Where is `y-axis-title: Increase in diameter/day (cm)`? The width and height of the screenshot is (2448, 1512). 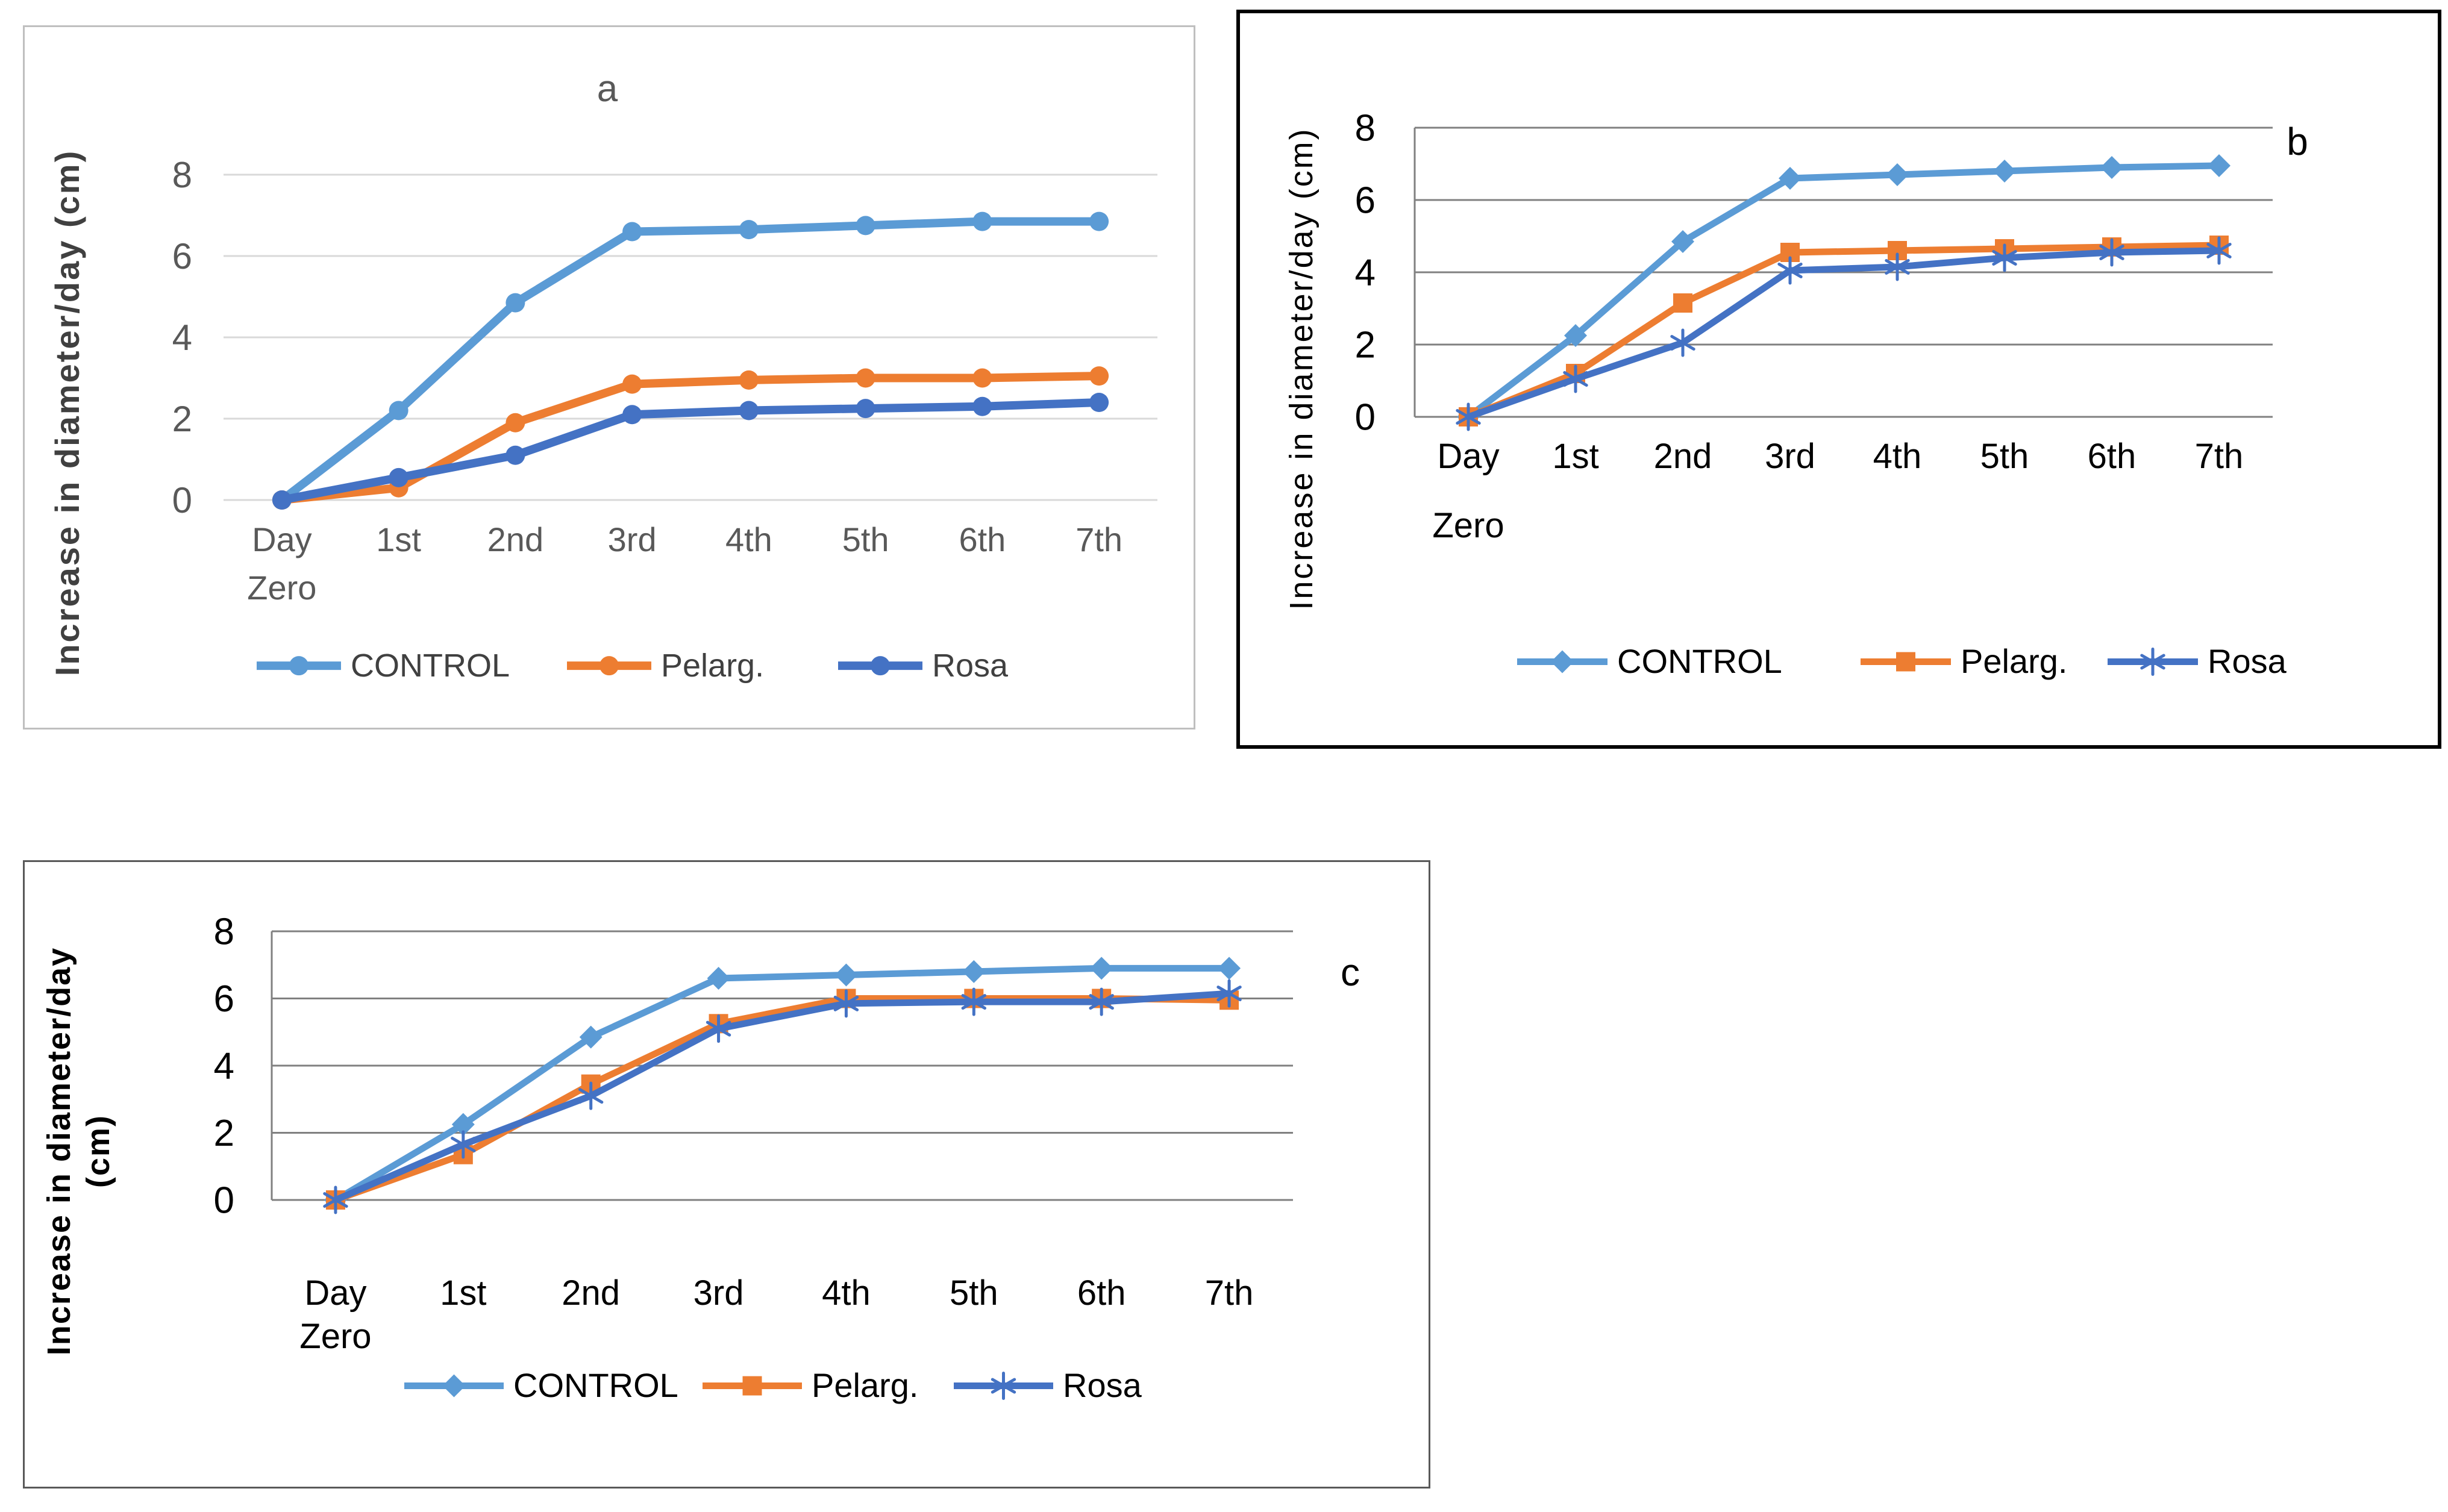 y-axis-title: Increase in diameter/day (cm) is located at coordinates (1301, 368).